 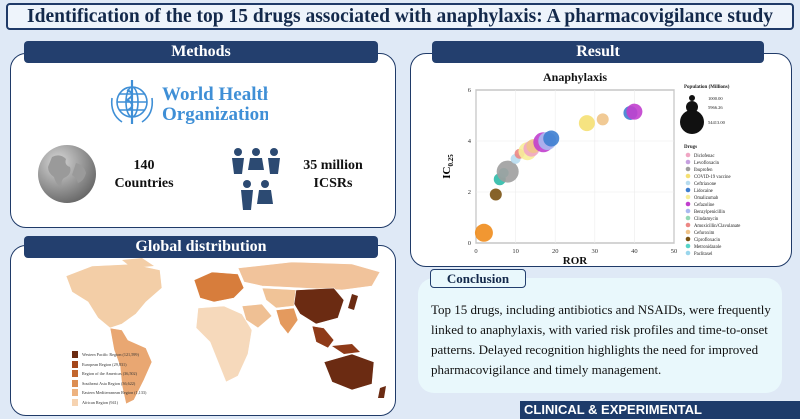 What do you see at coordinates (225, 331) in the screenshot?
I see `world-map` at bounding box center [225, 331].